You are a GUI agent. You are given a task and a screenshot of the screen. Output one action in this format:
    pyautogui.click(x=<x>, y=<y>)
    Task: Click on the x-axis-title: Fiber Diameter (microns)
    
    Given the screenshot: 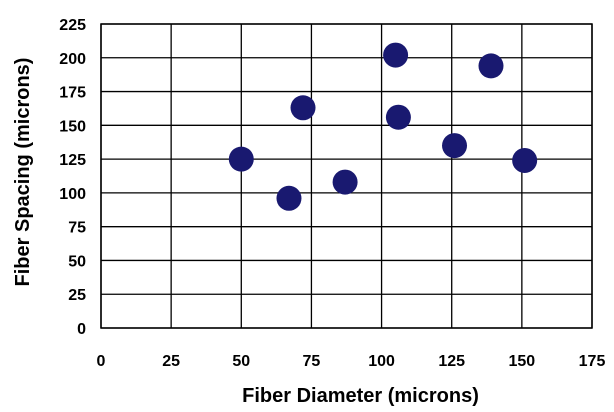 What is the action you would take?
    pyautogui.click(x=360, y=396)
    